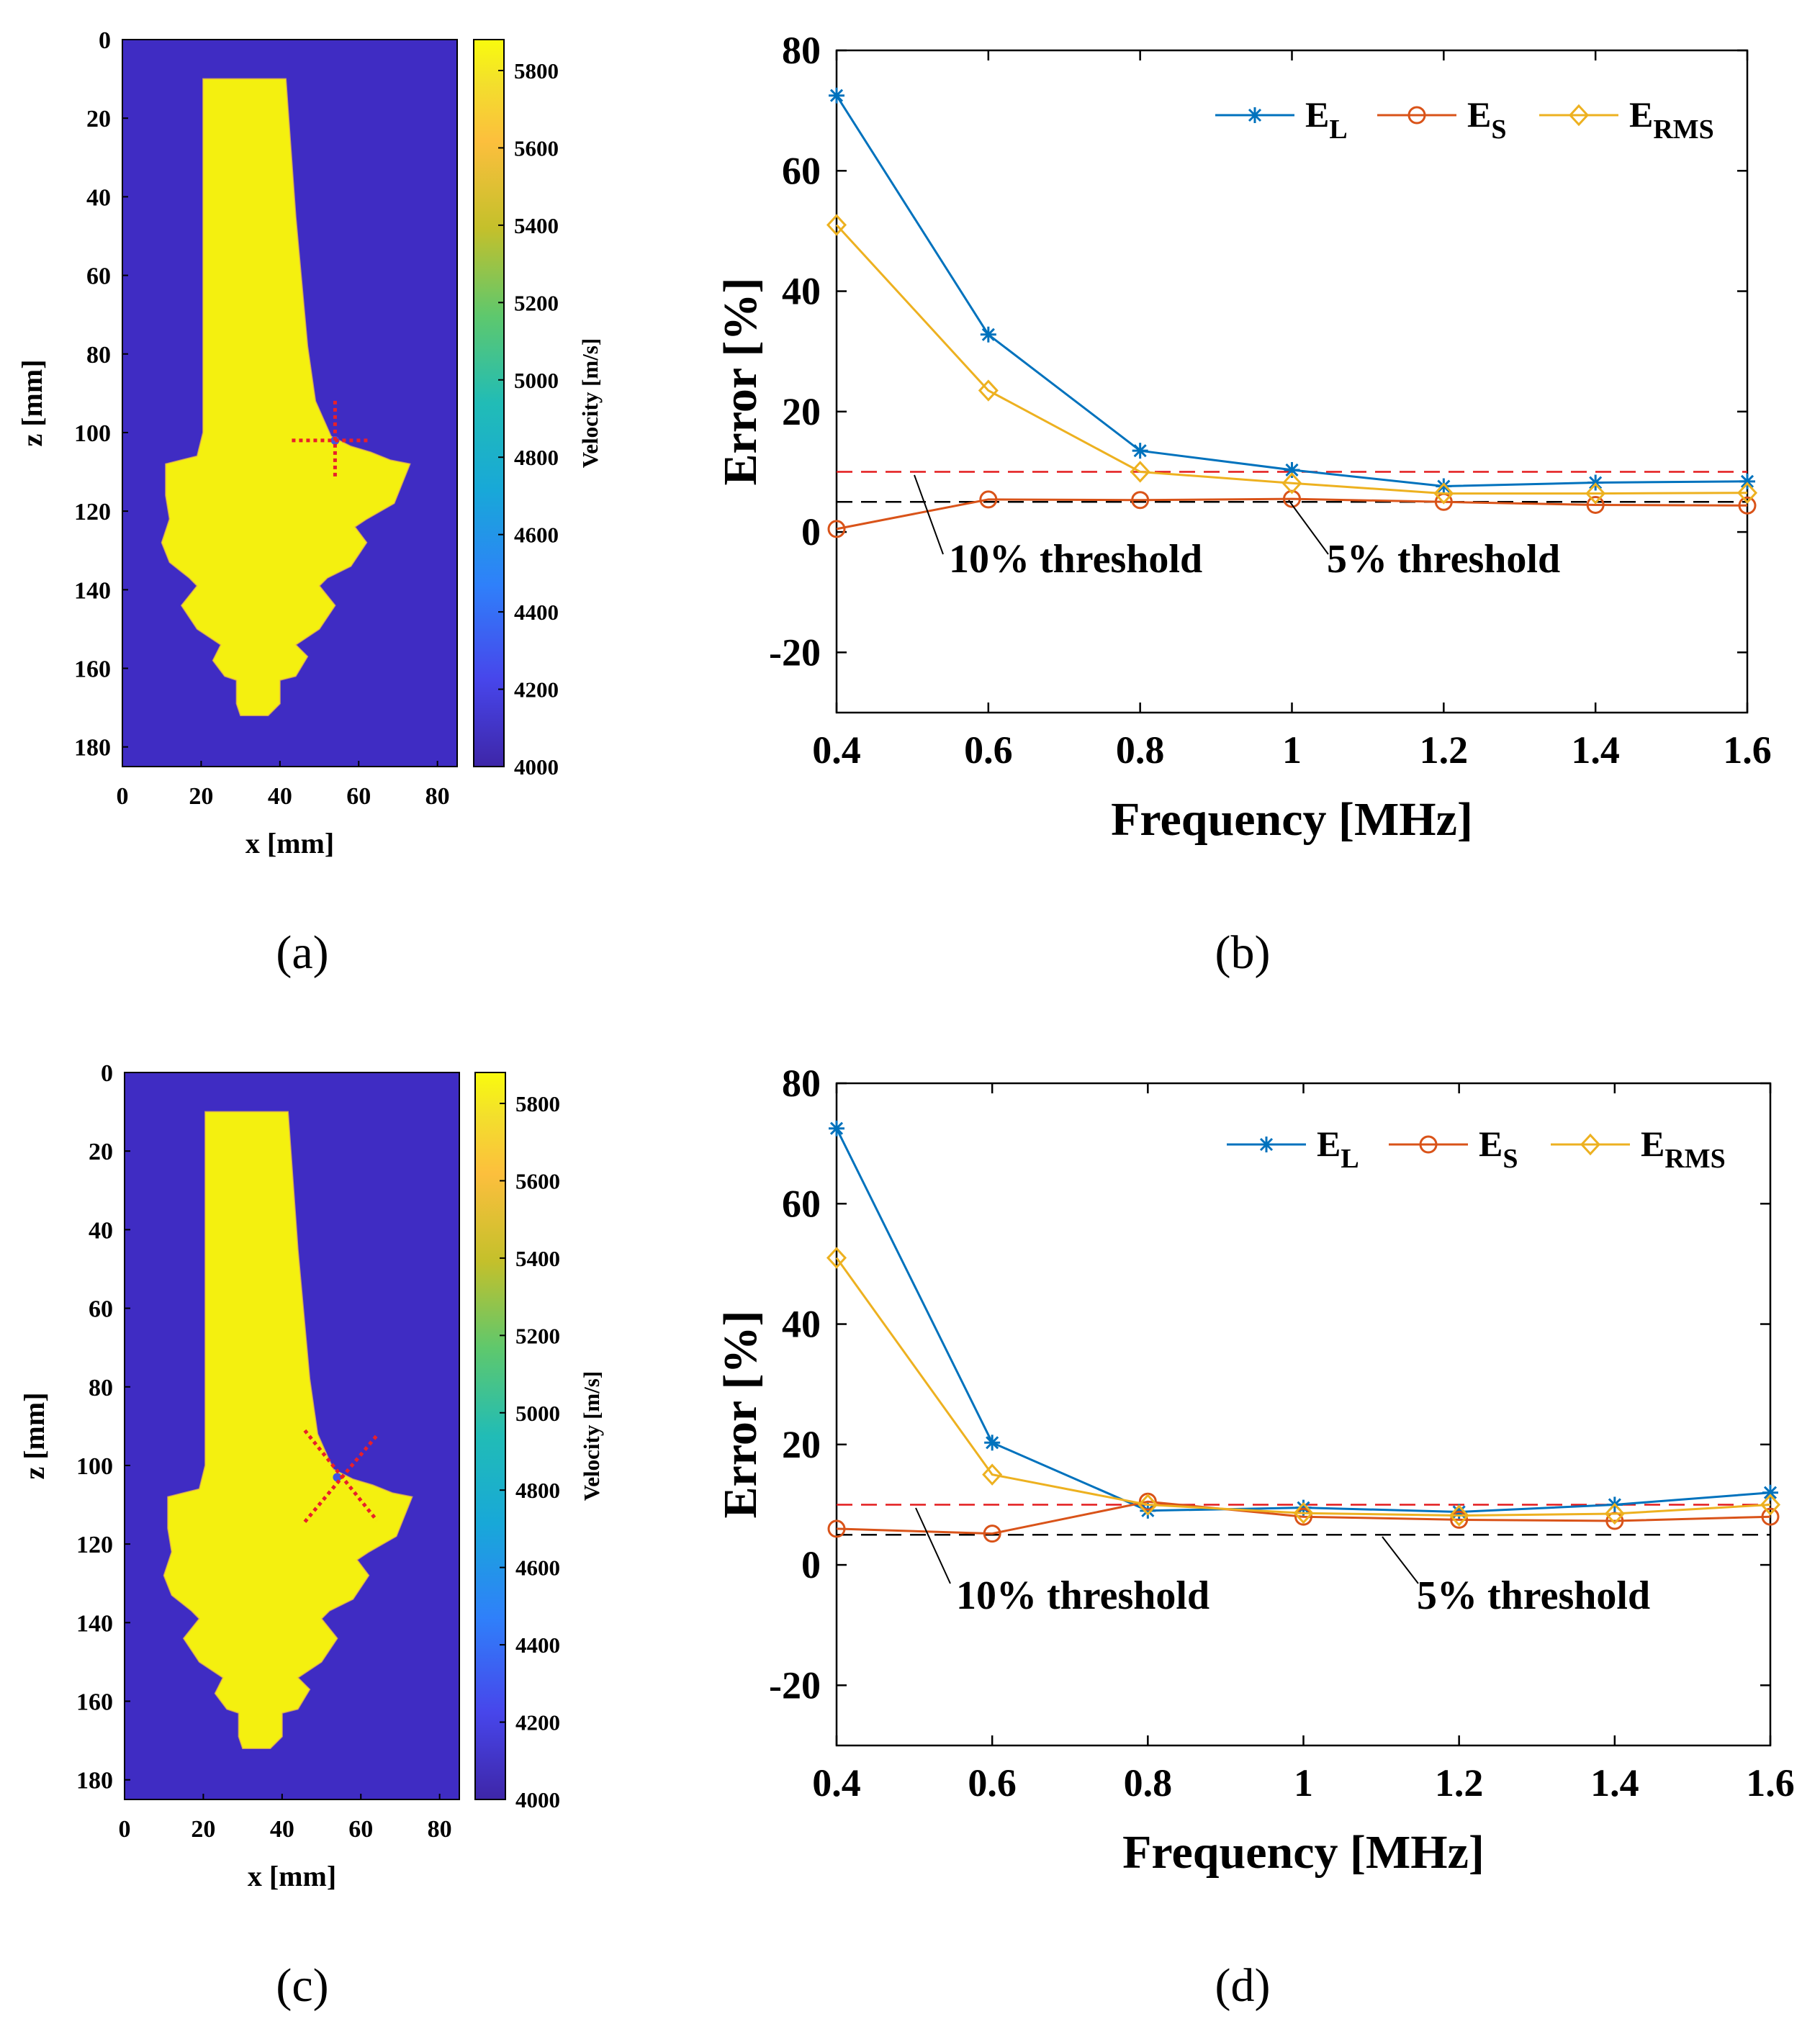  What do you see at coordinates (536, 535) in the screenshot?
I see `colorbar-tick-label: 4600` at bounding box center [536, 535].